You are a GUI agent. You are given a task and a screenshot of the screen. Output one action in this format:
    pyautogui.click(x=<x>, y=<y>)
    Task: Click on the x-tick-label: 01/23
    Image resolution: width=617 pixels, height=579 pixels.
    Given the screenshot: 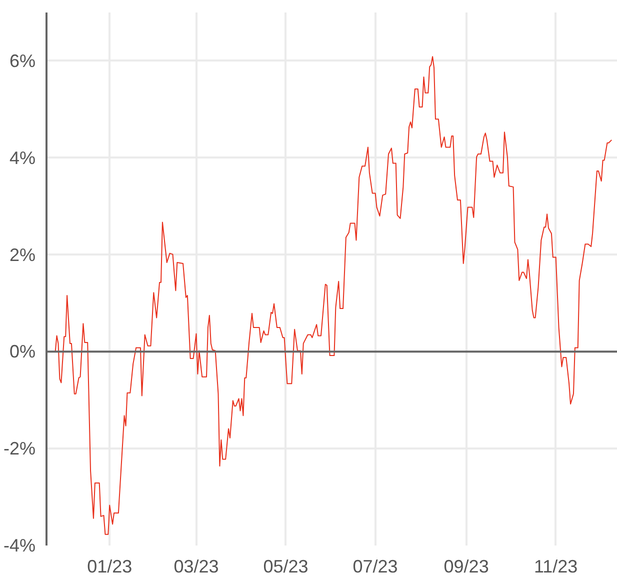 What is the action you would take?
    pyautogui.click(x=109, y=566)
    